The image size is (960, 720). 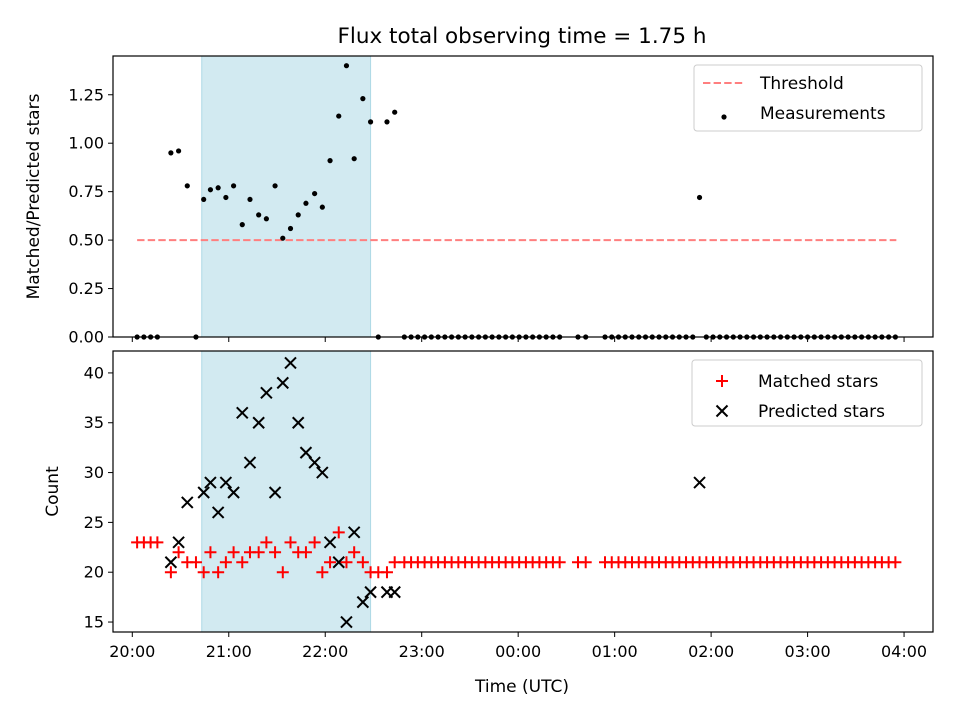 What do you see at coordinates (229, 651) in the screenshot?
I see `x-tick-label: 21:00` at bounding box center [229, 651].